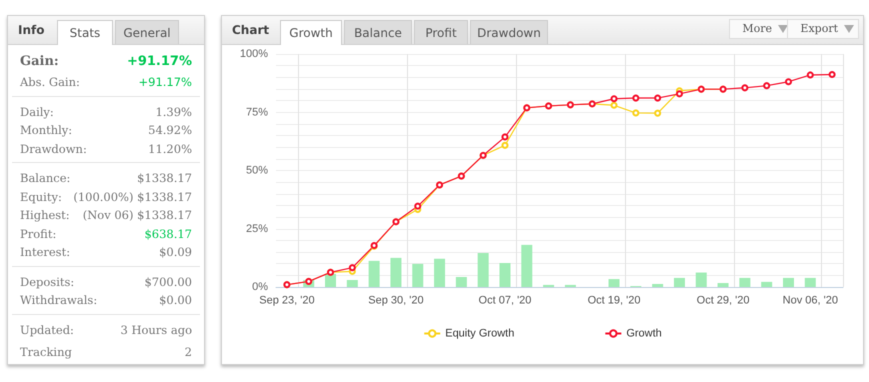 Image resolution: width=869 pixels, height=382 pixels. Describe the element at coordinates (47, 329) in the screenshot. I see `text: Updated:` at that location.